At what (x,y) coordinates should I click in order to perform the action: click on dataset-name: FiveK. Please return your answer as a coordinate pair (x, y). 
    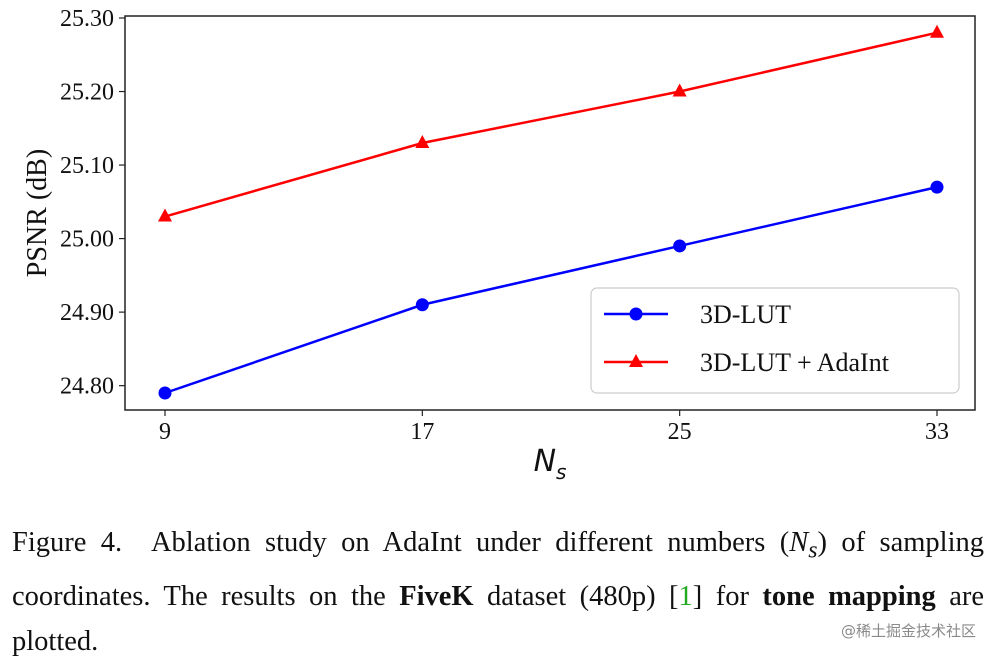
    Looking at the image, I should click on (436, 596).